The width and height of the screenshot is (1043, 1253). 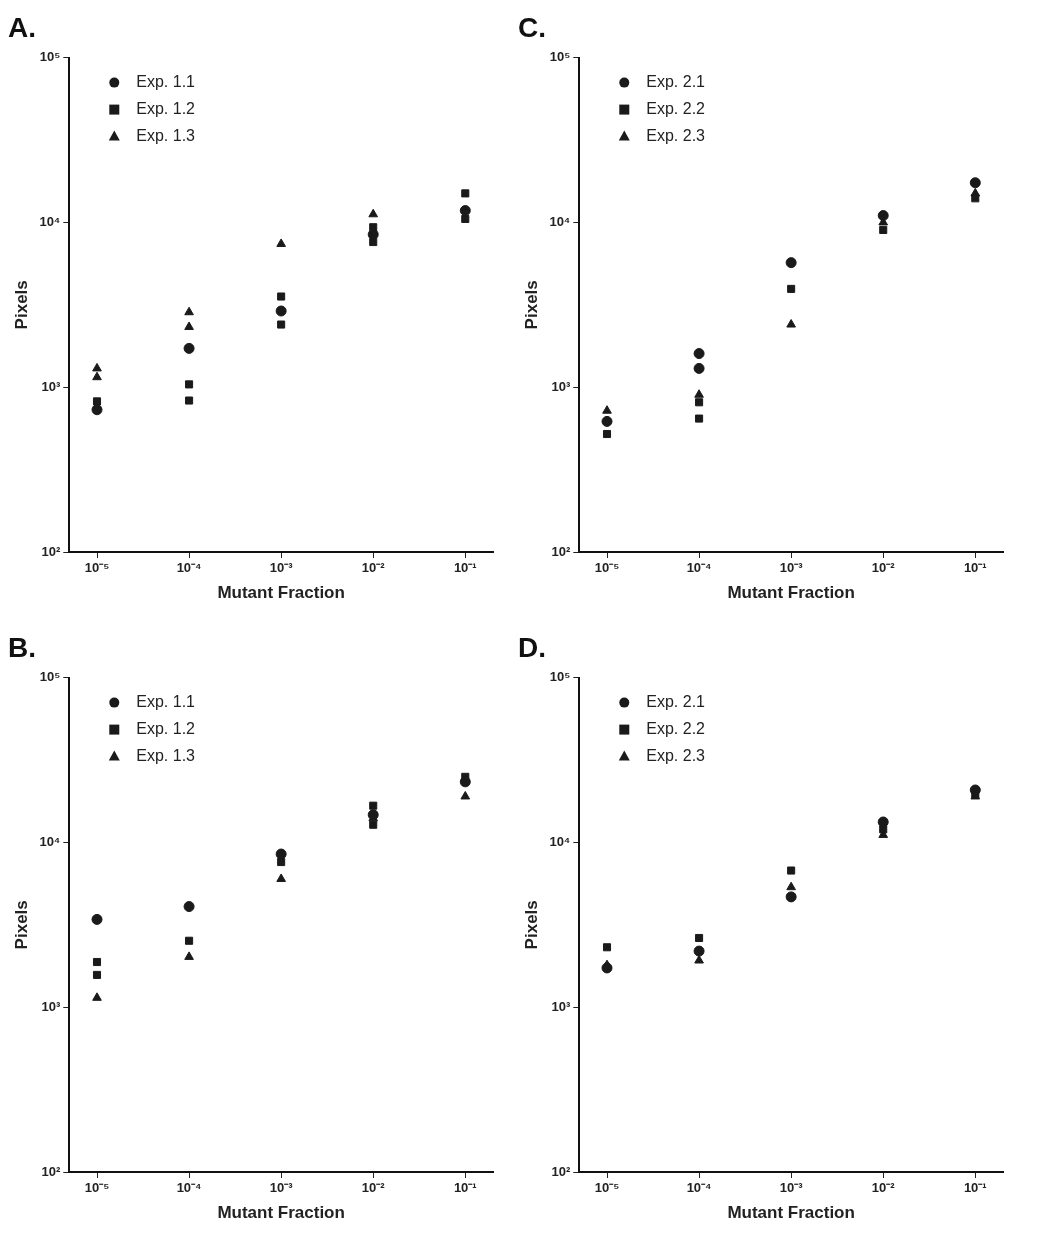 What do you see at coordinates (532, 27) in the screenshot?
I see `chart-title: C.` at bounding box center [532, 27].